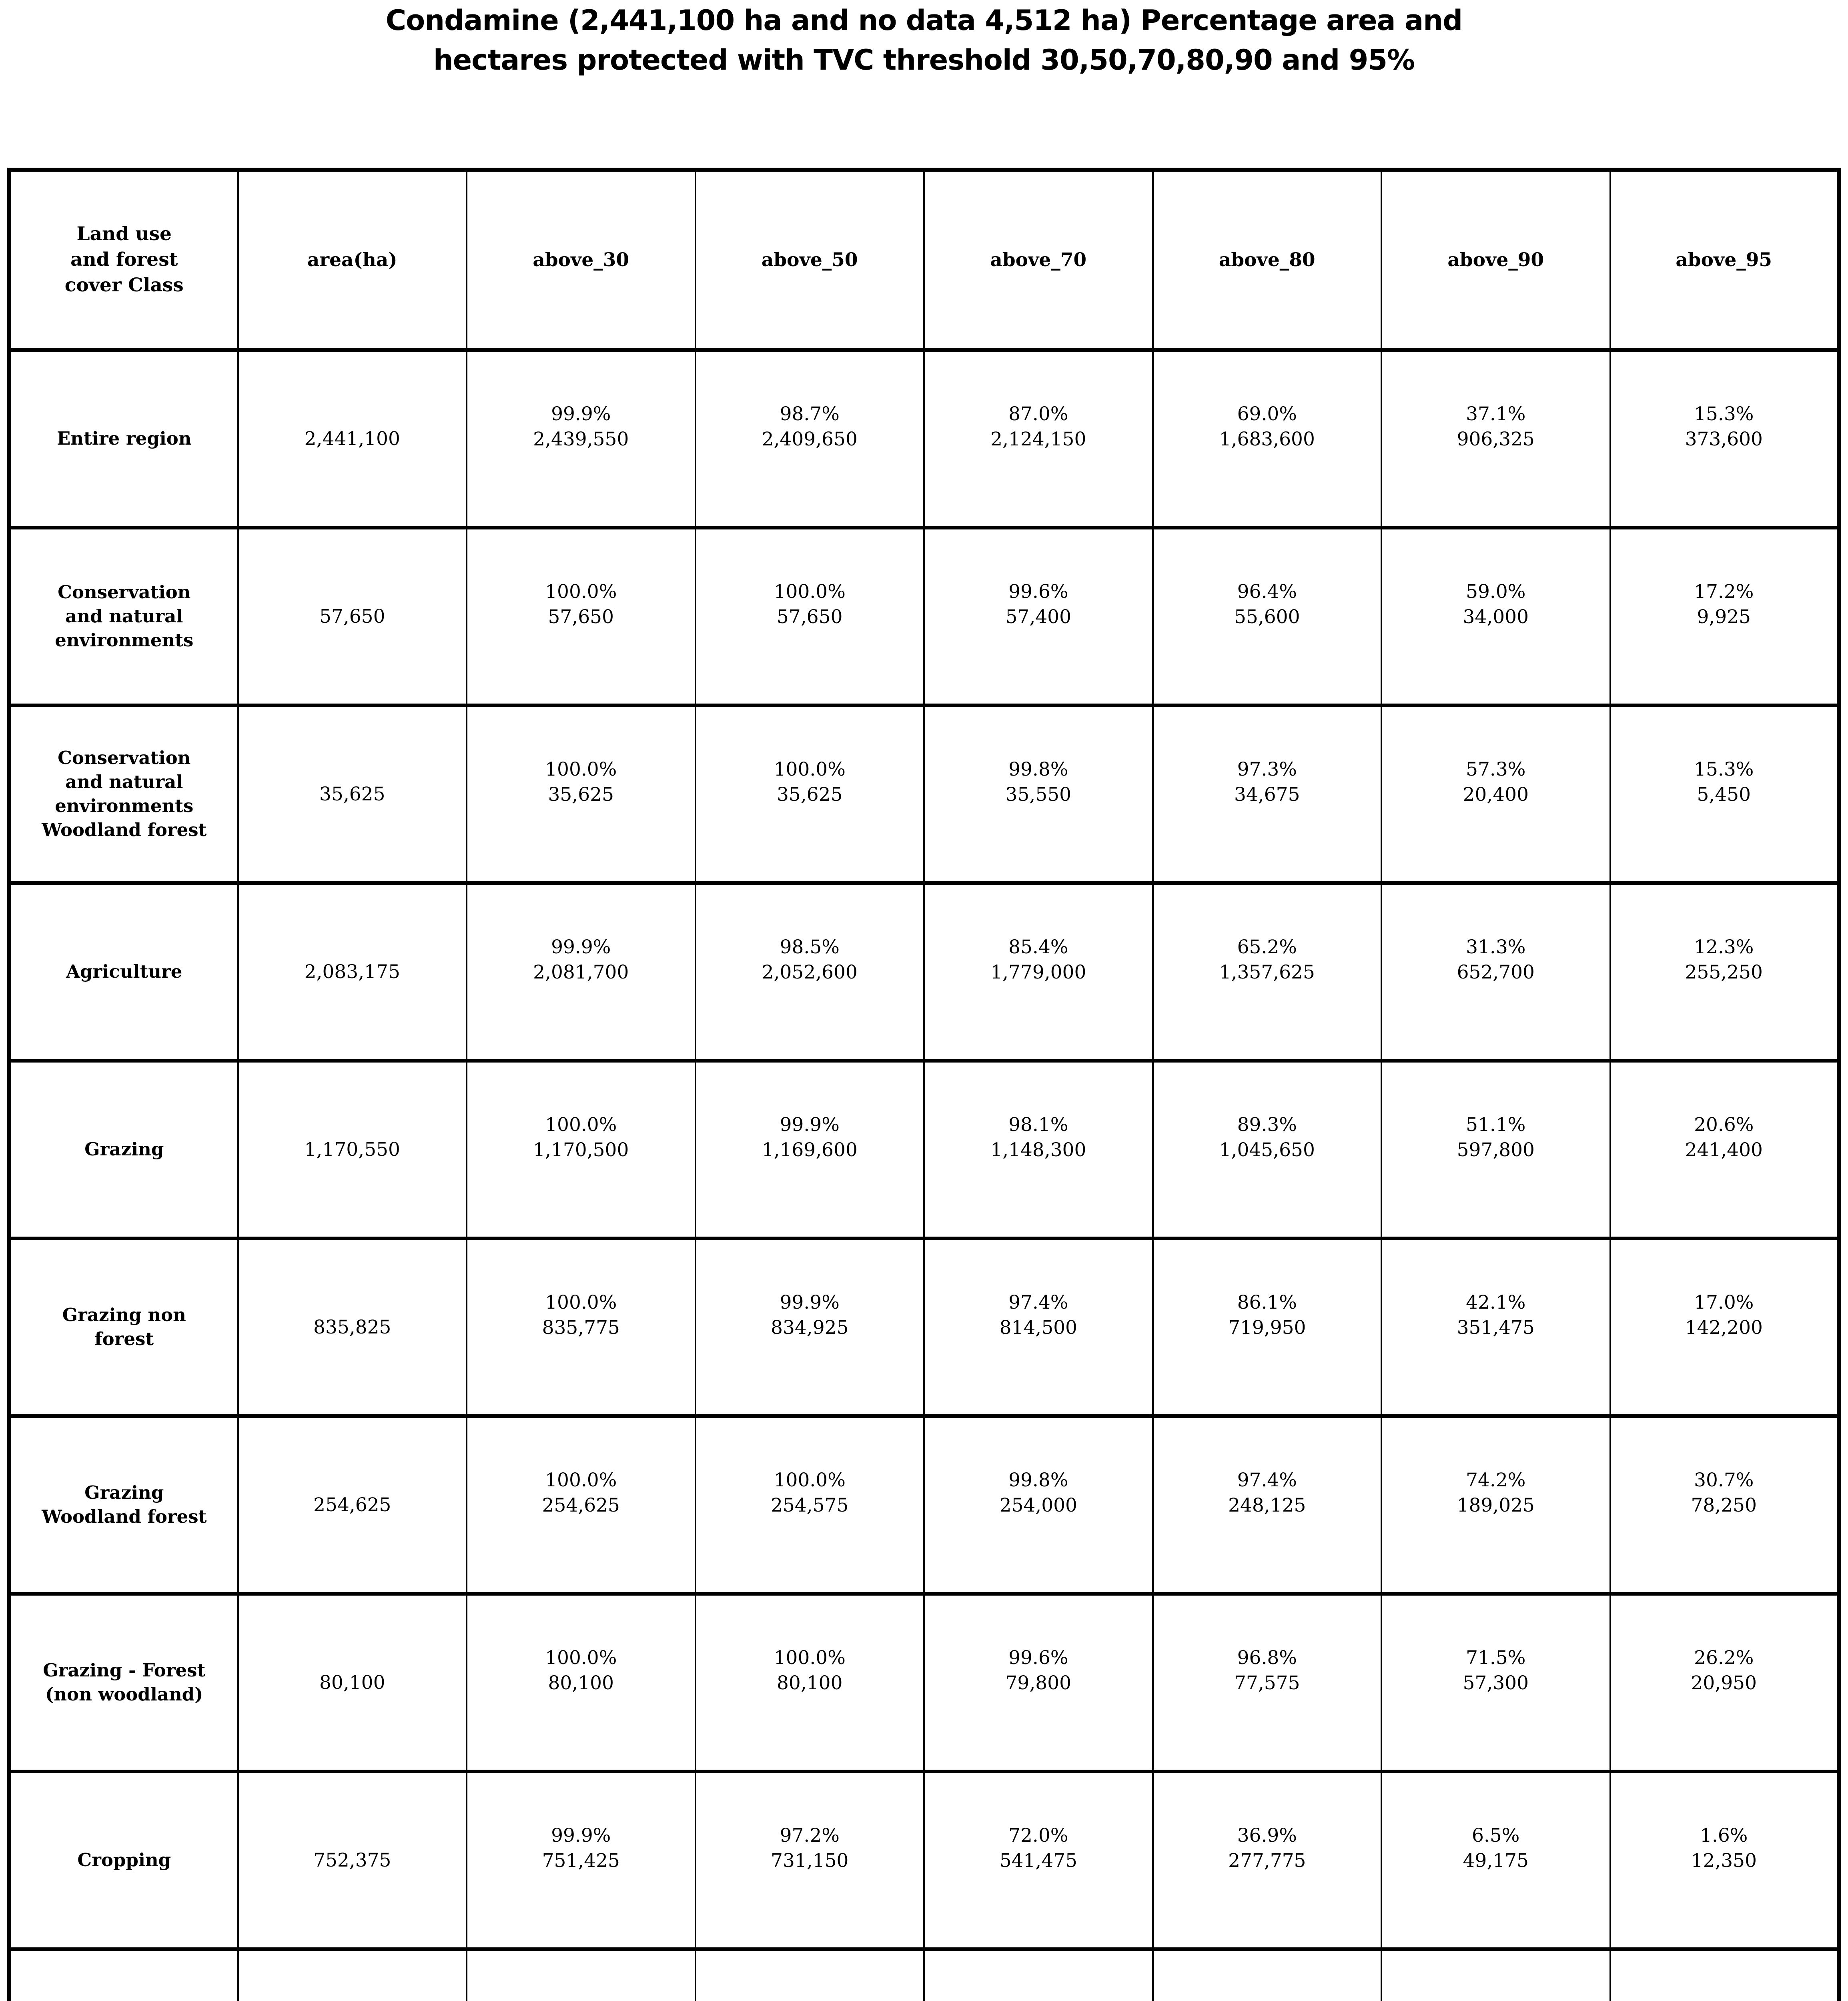  I want to click on area-cell: 752,375, so click(352, 1860).